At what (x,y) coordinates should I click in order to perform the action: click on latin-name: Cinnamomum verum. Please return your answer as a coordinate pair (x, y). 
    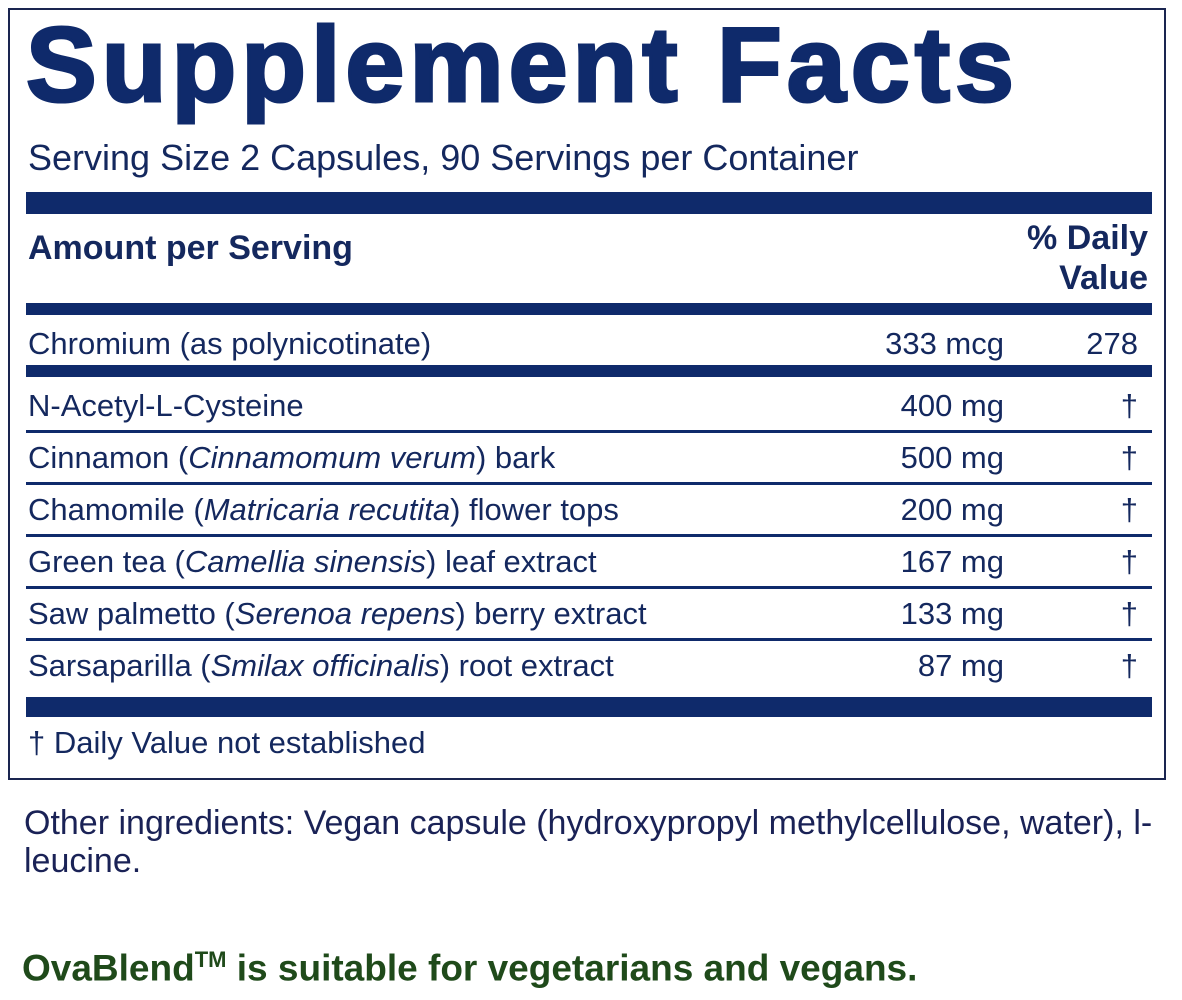
    Looking at the image, I should click on (332, 457).